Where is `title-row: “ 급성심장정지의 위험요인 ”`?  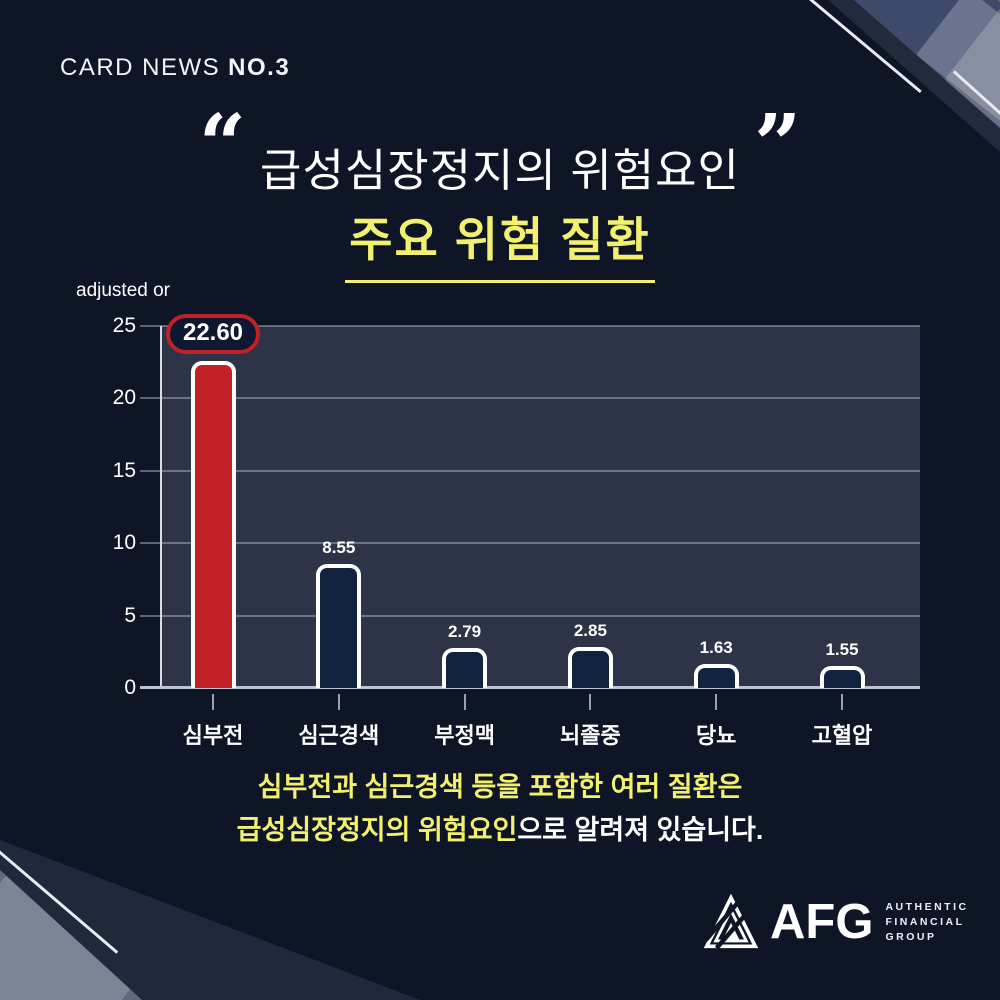 title-row: “ 급성심장정지의 위험요인 ” is located at coordinates (500, 147).